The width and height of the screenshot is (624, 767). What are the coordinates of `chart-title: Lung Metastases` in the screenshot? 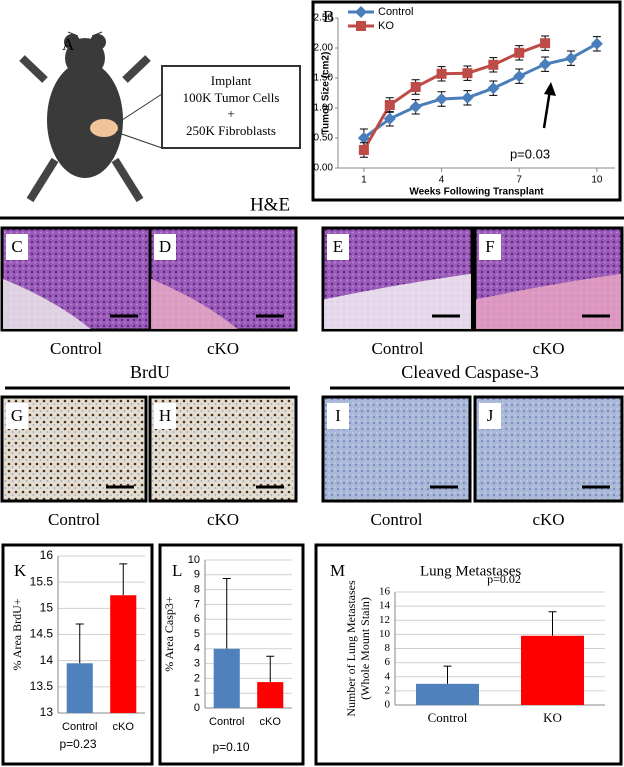 It's located at (470, 571).